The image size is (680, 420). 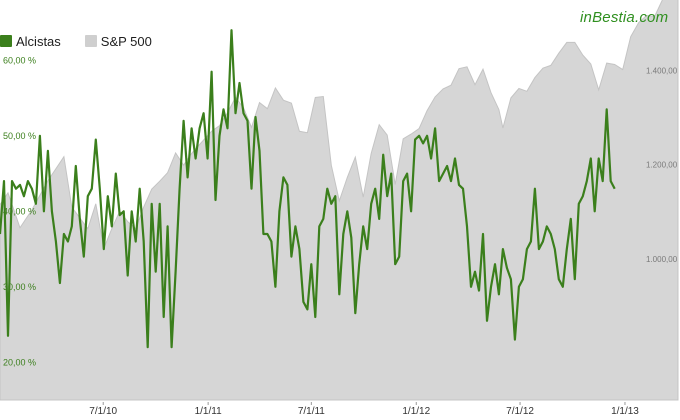 What do you see at coordinates (520, 411) in the screenshot?
I see `x-axis-tick-label: 7/1/12` at bounding box center [520, 411].